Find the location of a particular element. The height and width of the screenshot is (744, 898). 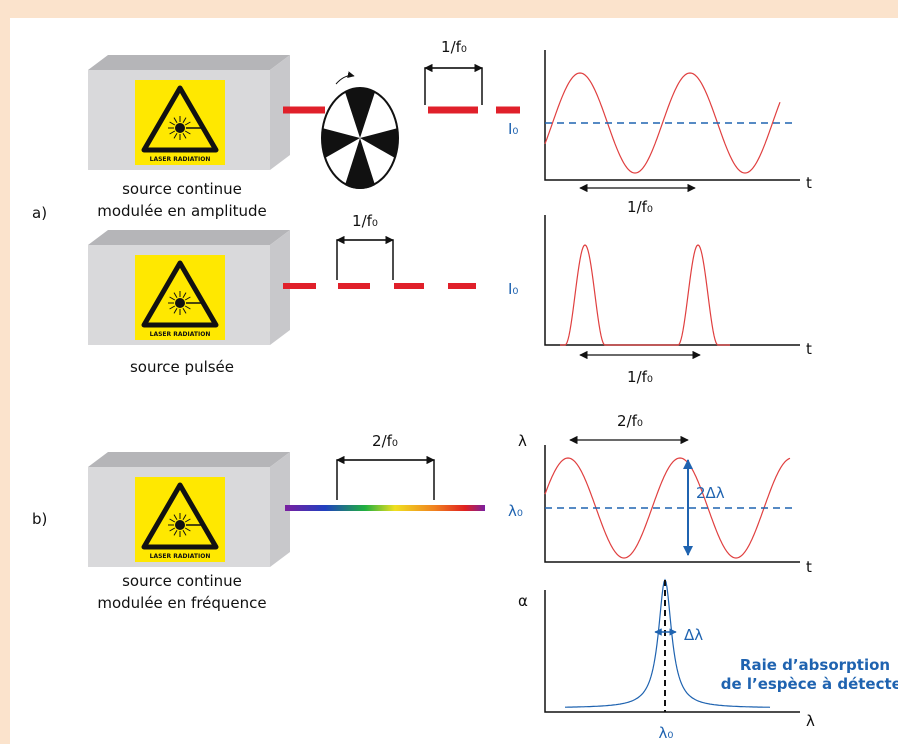

caption: de l’espèce à détecter is located at coordinates (809, 684).